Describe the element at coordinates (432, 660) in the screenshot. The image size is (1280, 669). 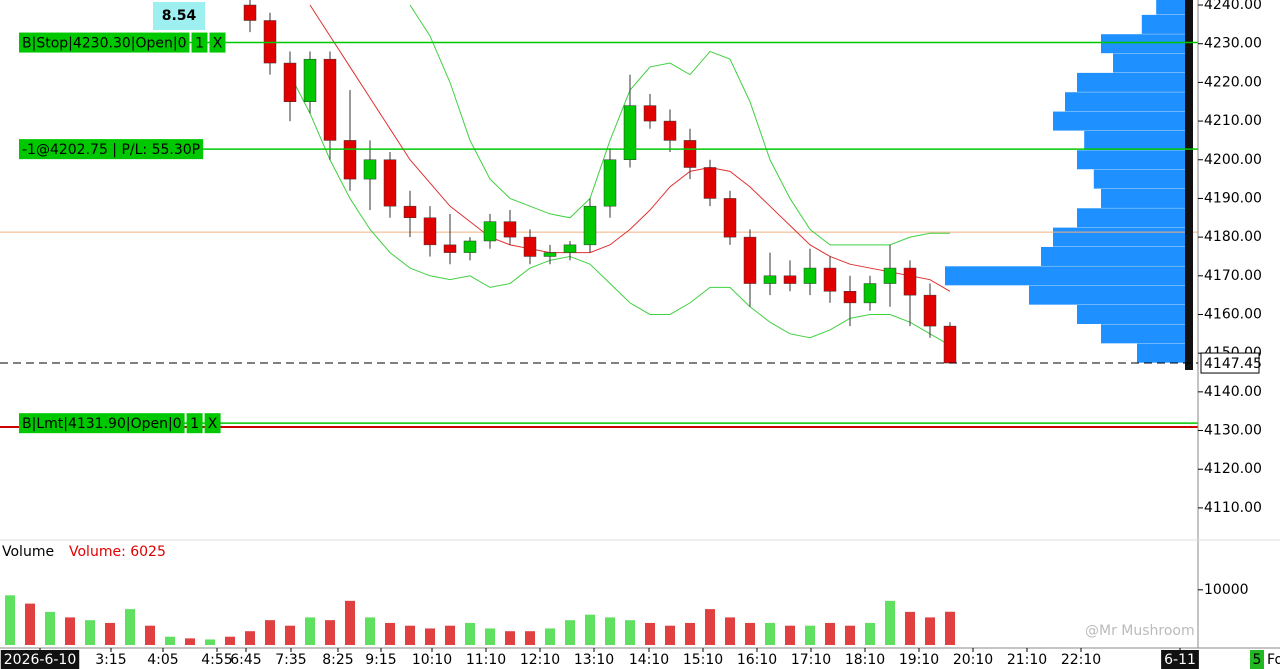
I see `x-tick-label: 10:10` at that location.